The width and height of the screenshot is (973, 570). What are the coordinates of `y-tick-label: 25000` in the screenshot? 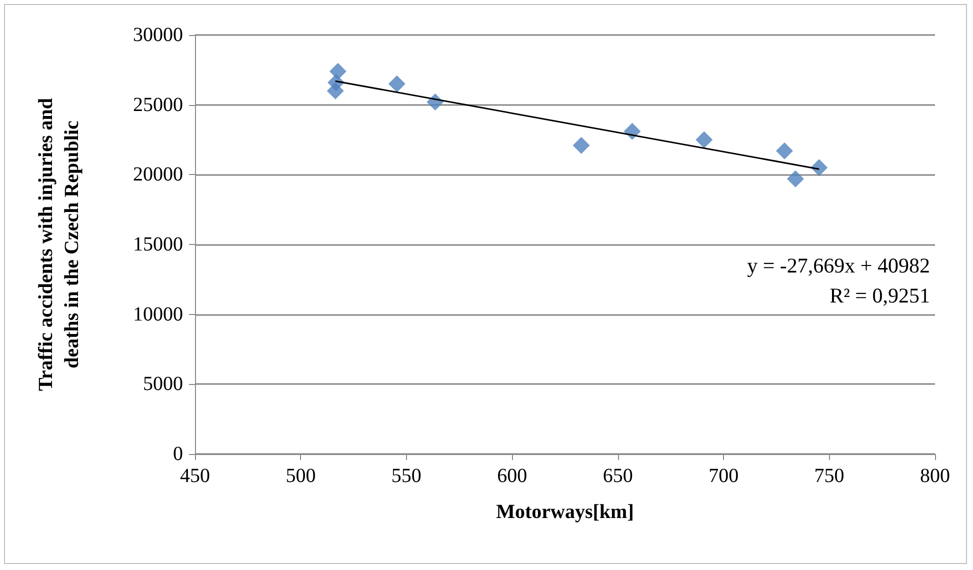 It's located at (158, 105).